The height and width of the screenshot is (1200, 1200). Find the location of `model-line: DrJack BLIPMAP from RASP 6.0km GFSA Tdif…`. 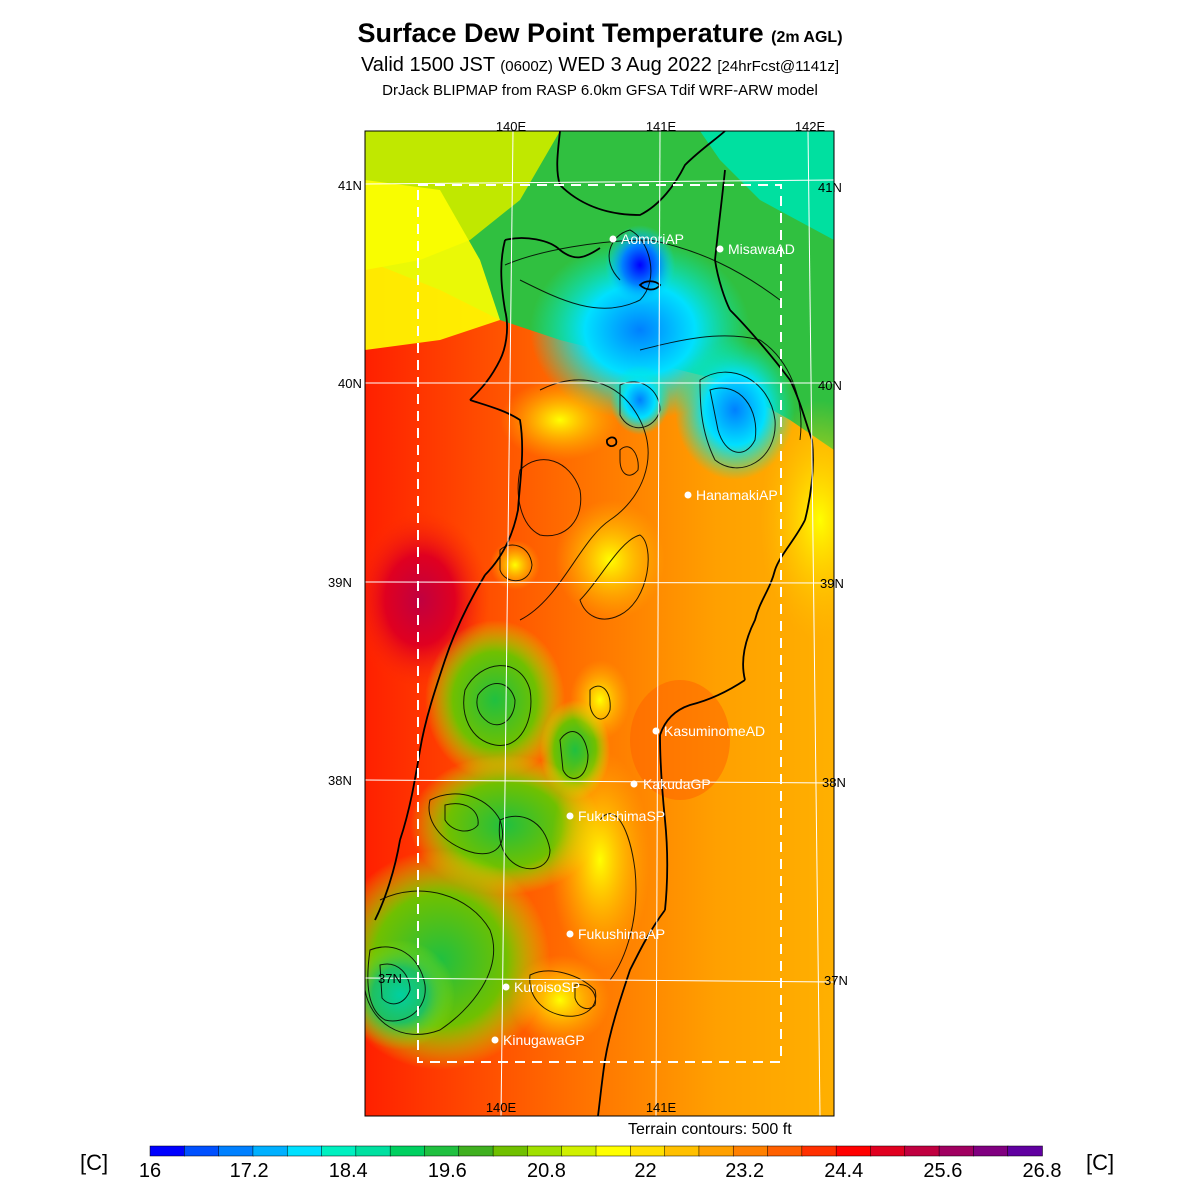

model-line: DrJack BLIPMAP from RASP 6.0km GFSA Tdif… is located at coordinates (600, 90).